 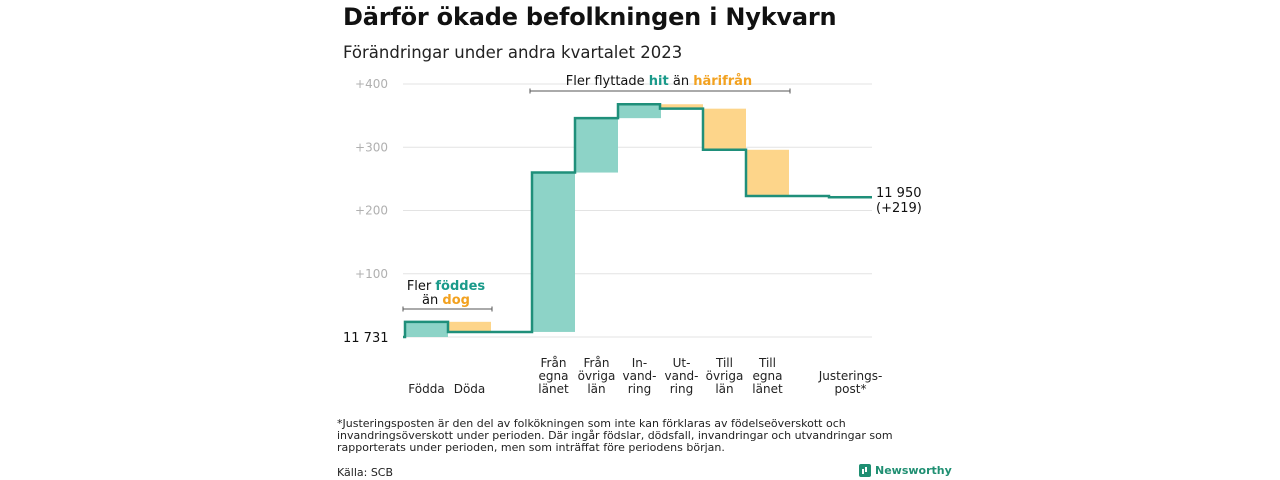 I want to click on annotation-text-part: hit, so click(x=659, y=81).